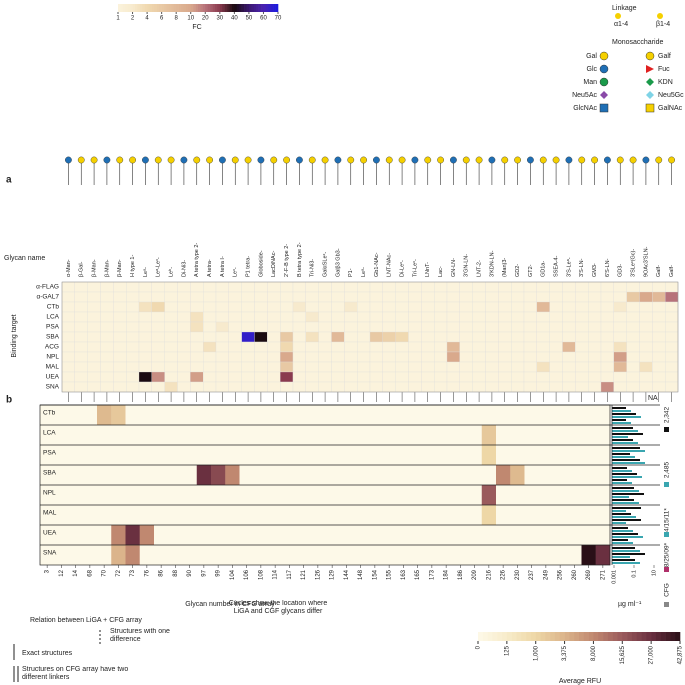  Describe the element at coordinates (50, 553) in the screenshot. I see `row-label: SNA` at that location.